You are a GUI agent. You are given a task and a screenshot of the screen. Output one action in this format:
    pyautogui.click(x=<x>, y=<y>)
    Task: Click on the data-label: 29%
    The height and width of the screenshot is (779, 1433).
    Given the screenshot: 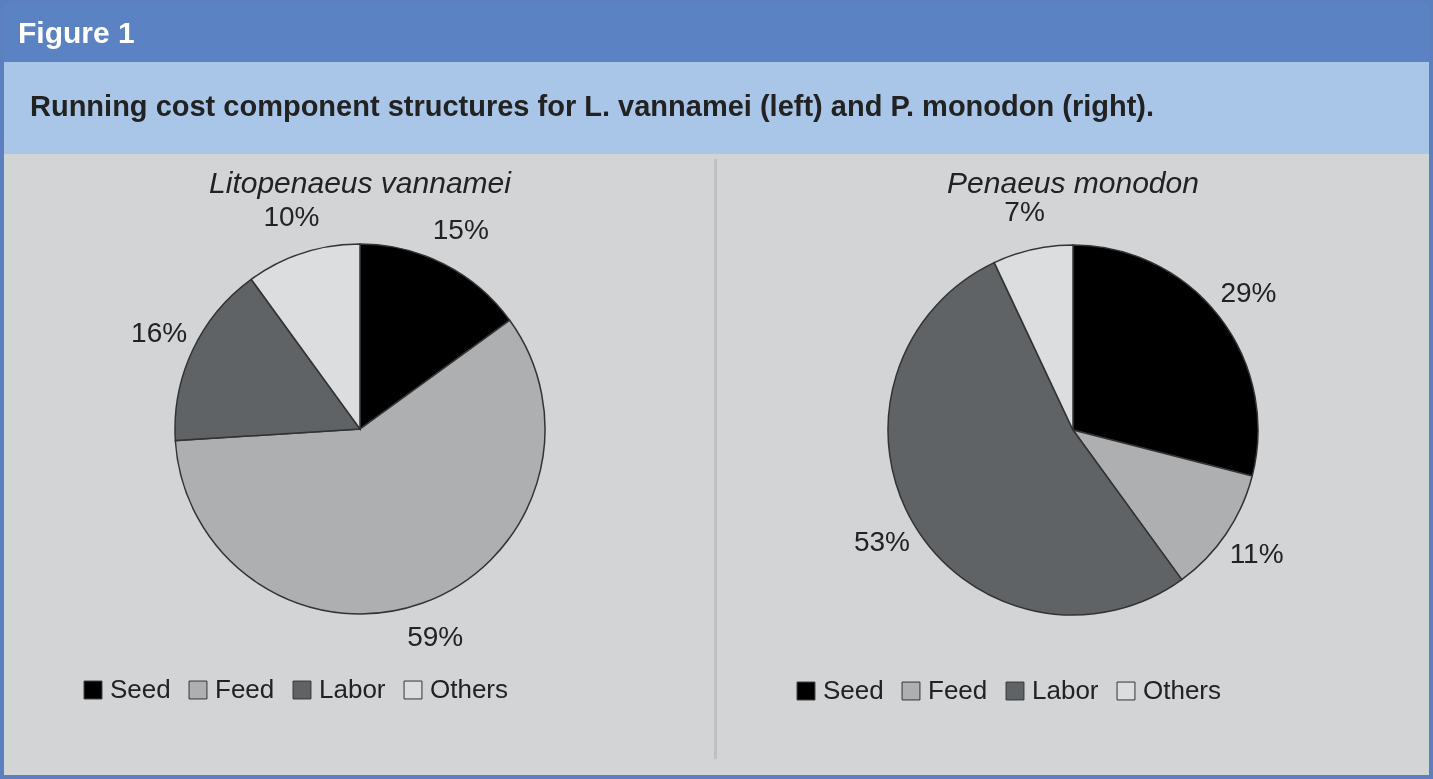 What is the action you would take?
    pyautogui.click(x=1248, y=292)
    